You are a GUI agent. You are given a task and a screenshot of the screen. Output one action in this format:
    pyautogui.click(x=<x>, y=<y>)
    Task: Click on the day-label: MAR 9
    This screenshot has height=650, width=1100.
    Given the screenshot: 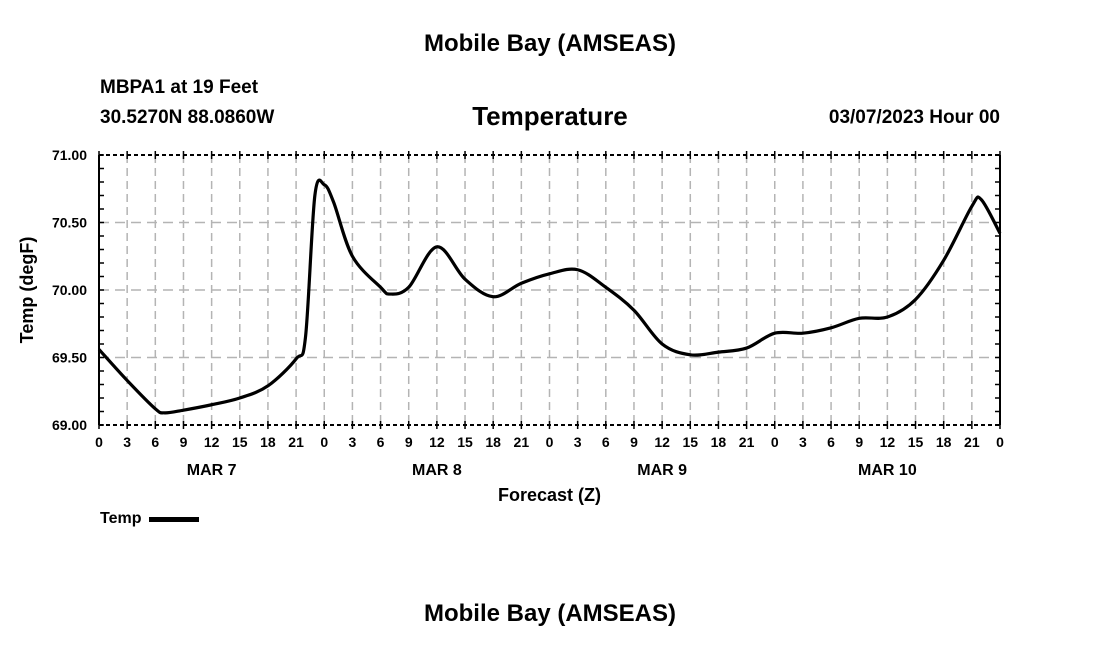 What is the action you would take?
    pyautogui.click(x=662, y=470)
    